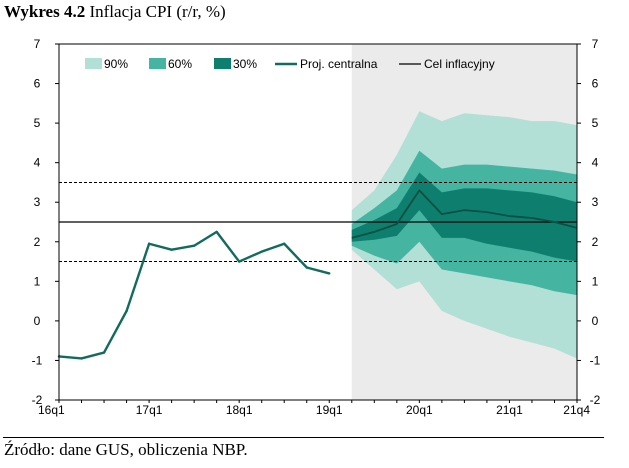  I want to click on x-tick-label: 19q1, so click(329, 410).